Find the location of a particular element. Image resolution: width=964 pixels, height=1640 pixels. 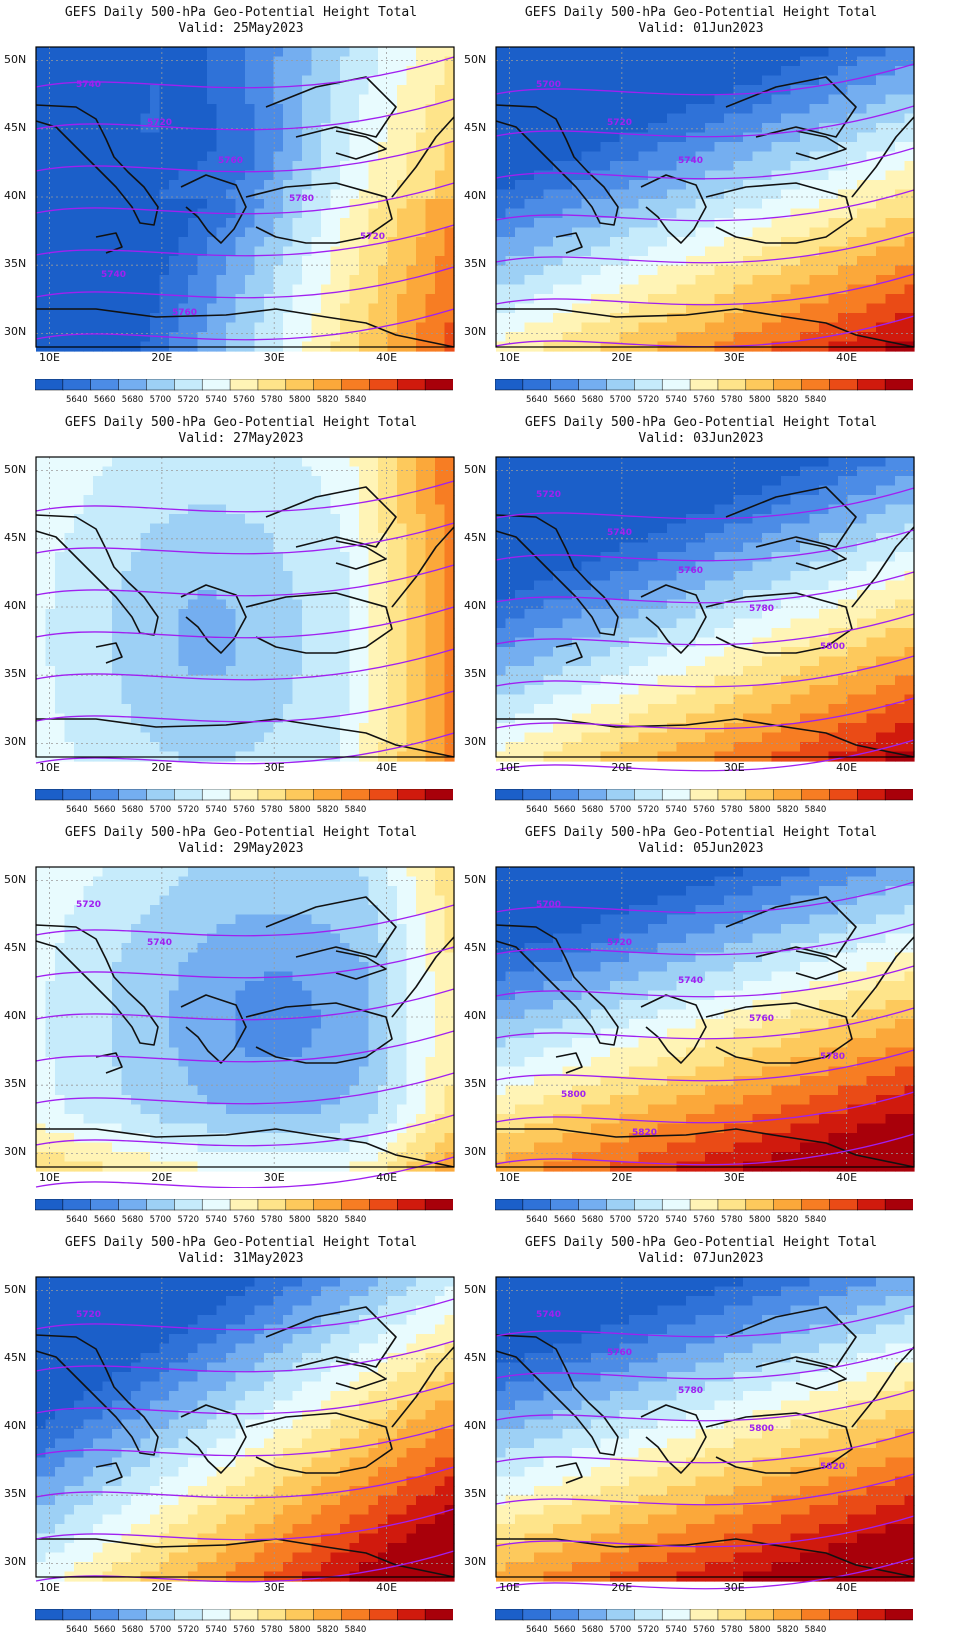

contour-label: 5820 is located at coordinates (832, 1467).